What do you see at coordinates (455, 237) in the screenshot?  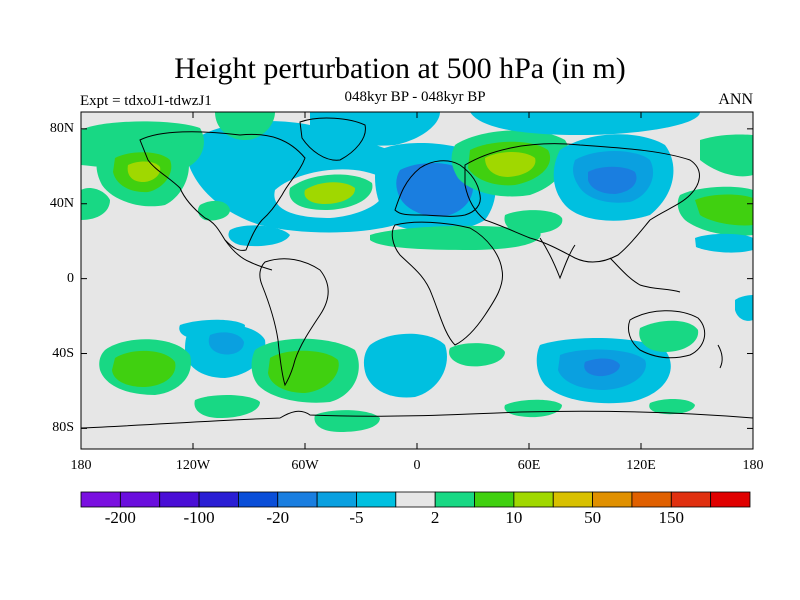 I see `field-region-arabia-green` at bounding box center [455, 237].